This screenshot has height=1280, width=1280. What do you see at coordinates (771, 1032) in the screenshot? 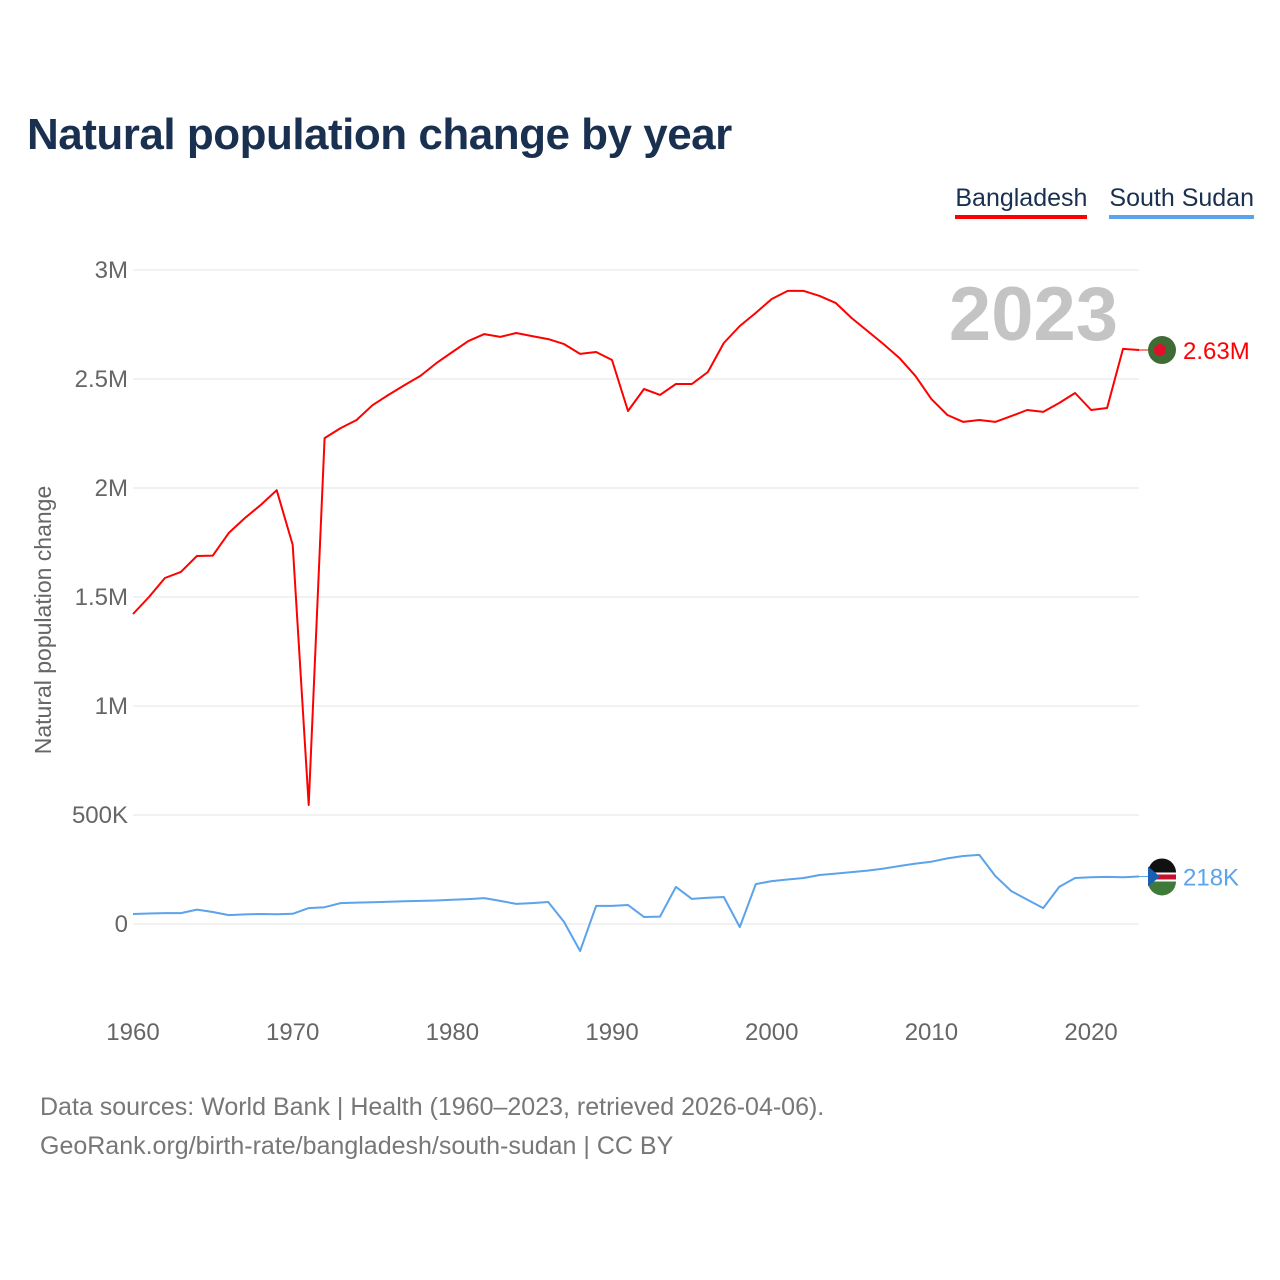
I see `x-tick-label: 2000` at bounding box center [771, 1032].